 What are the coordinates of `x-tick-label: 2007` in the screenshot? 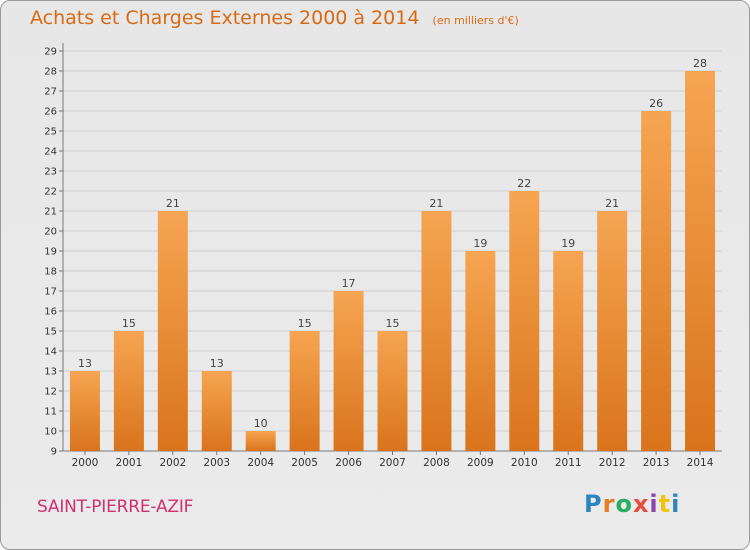 It's located at (392, 463).